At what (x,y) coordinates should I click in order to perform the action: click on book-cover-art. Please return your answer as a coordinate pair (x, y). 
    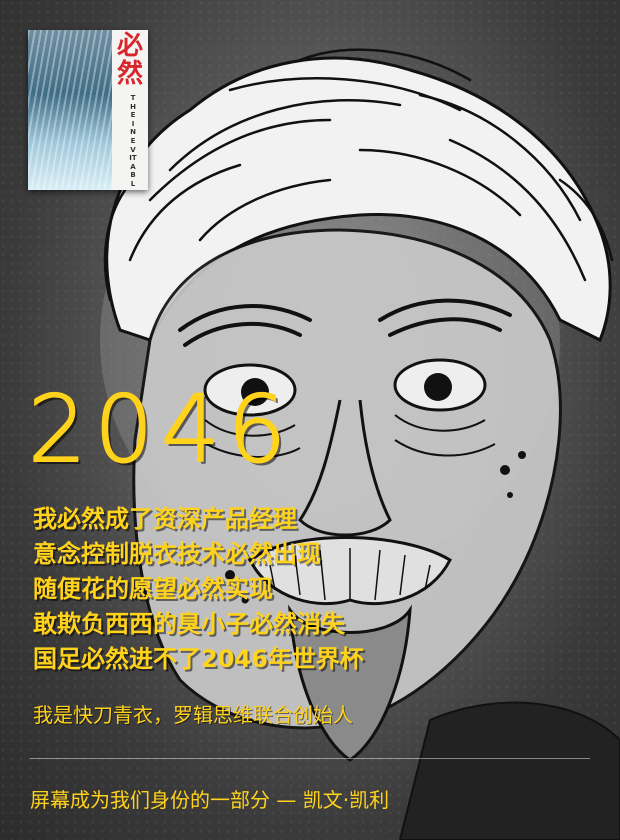
    Looking at the image, I should click on (70, 110).